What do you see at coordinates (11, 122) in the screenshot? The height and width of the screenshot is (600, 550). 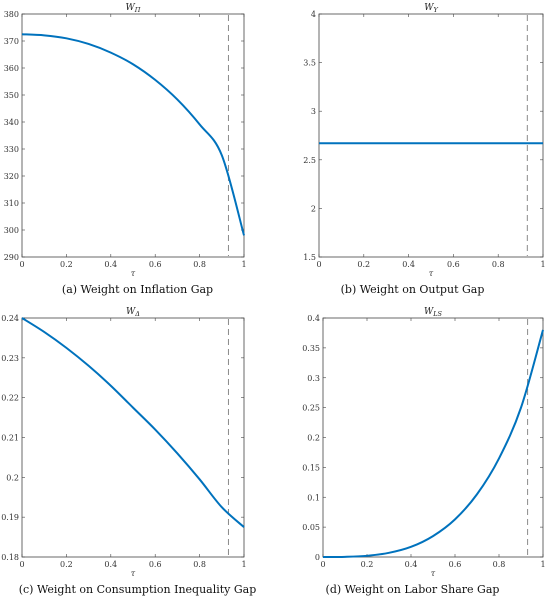 I see `y-tick-label: 340` at bounding box center [11, 122].